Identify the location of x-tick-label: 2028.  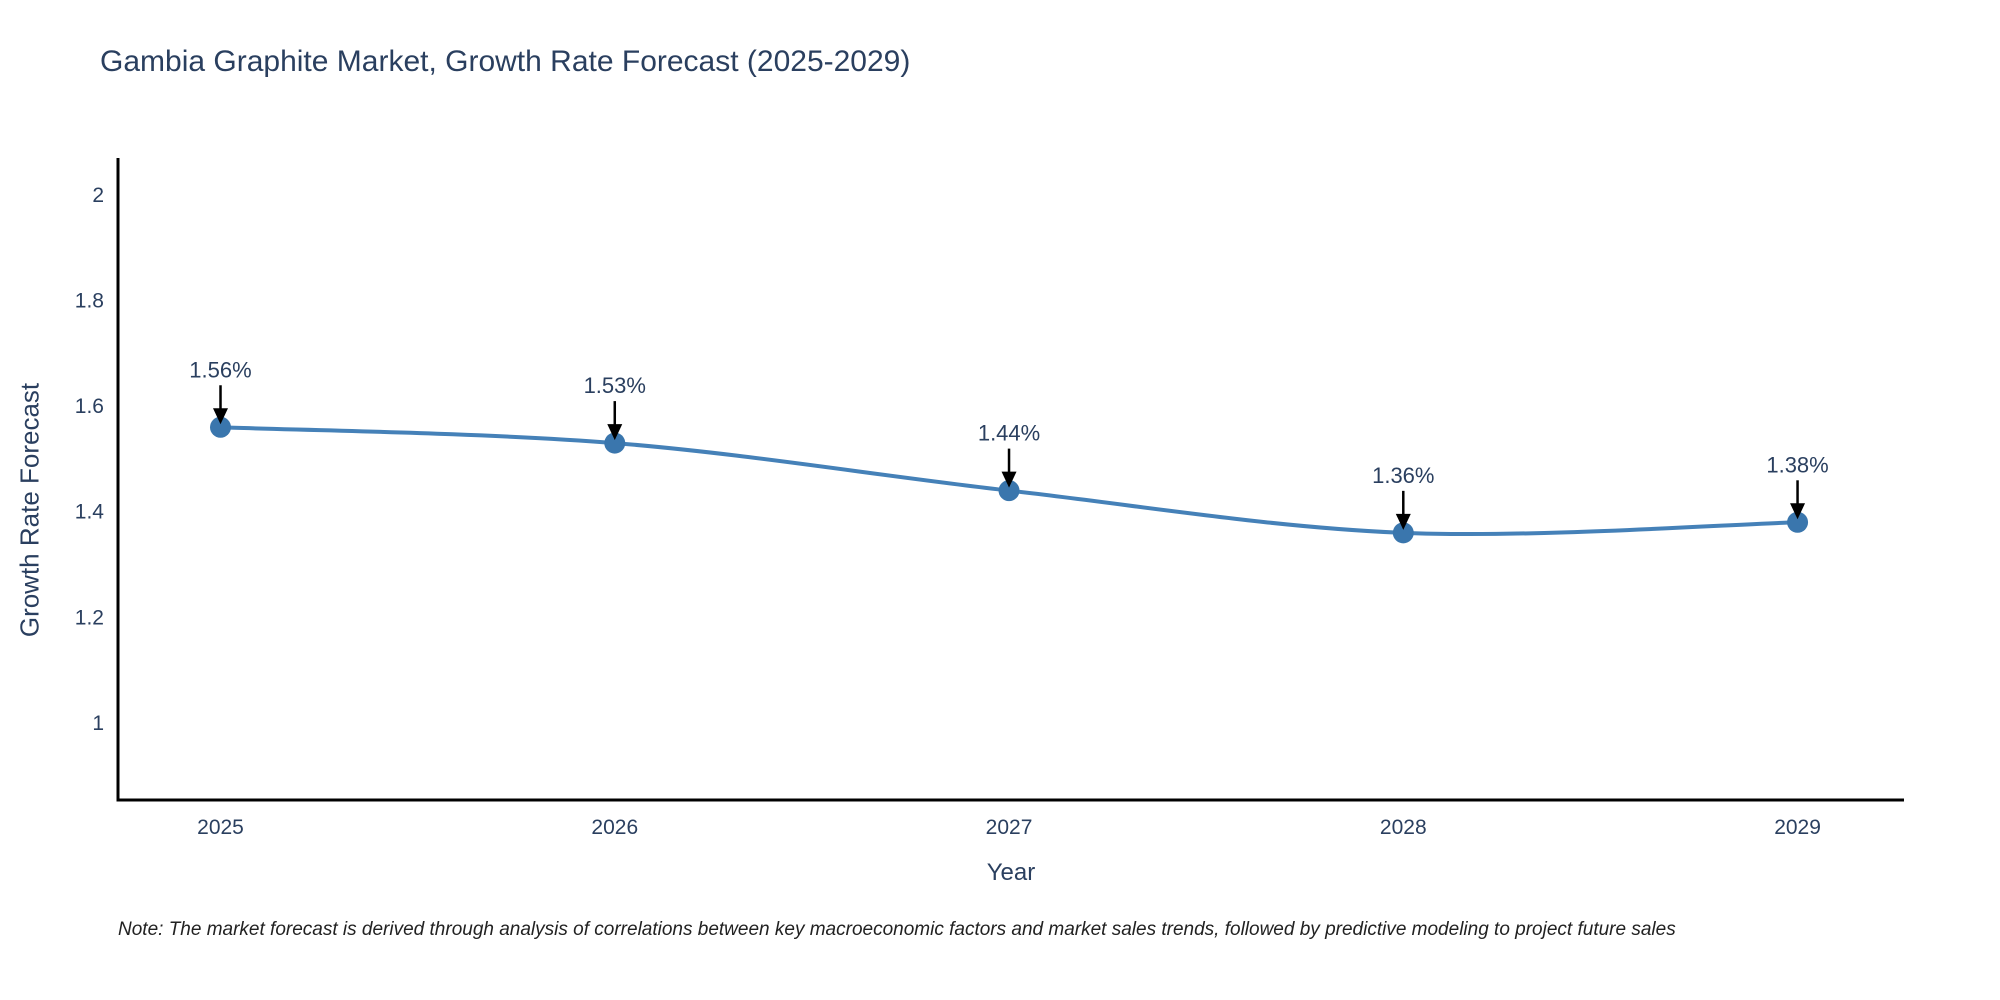
(1403, 827).